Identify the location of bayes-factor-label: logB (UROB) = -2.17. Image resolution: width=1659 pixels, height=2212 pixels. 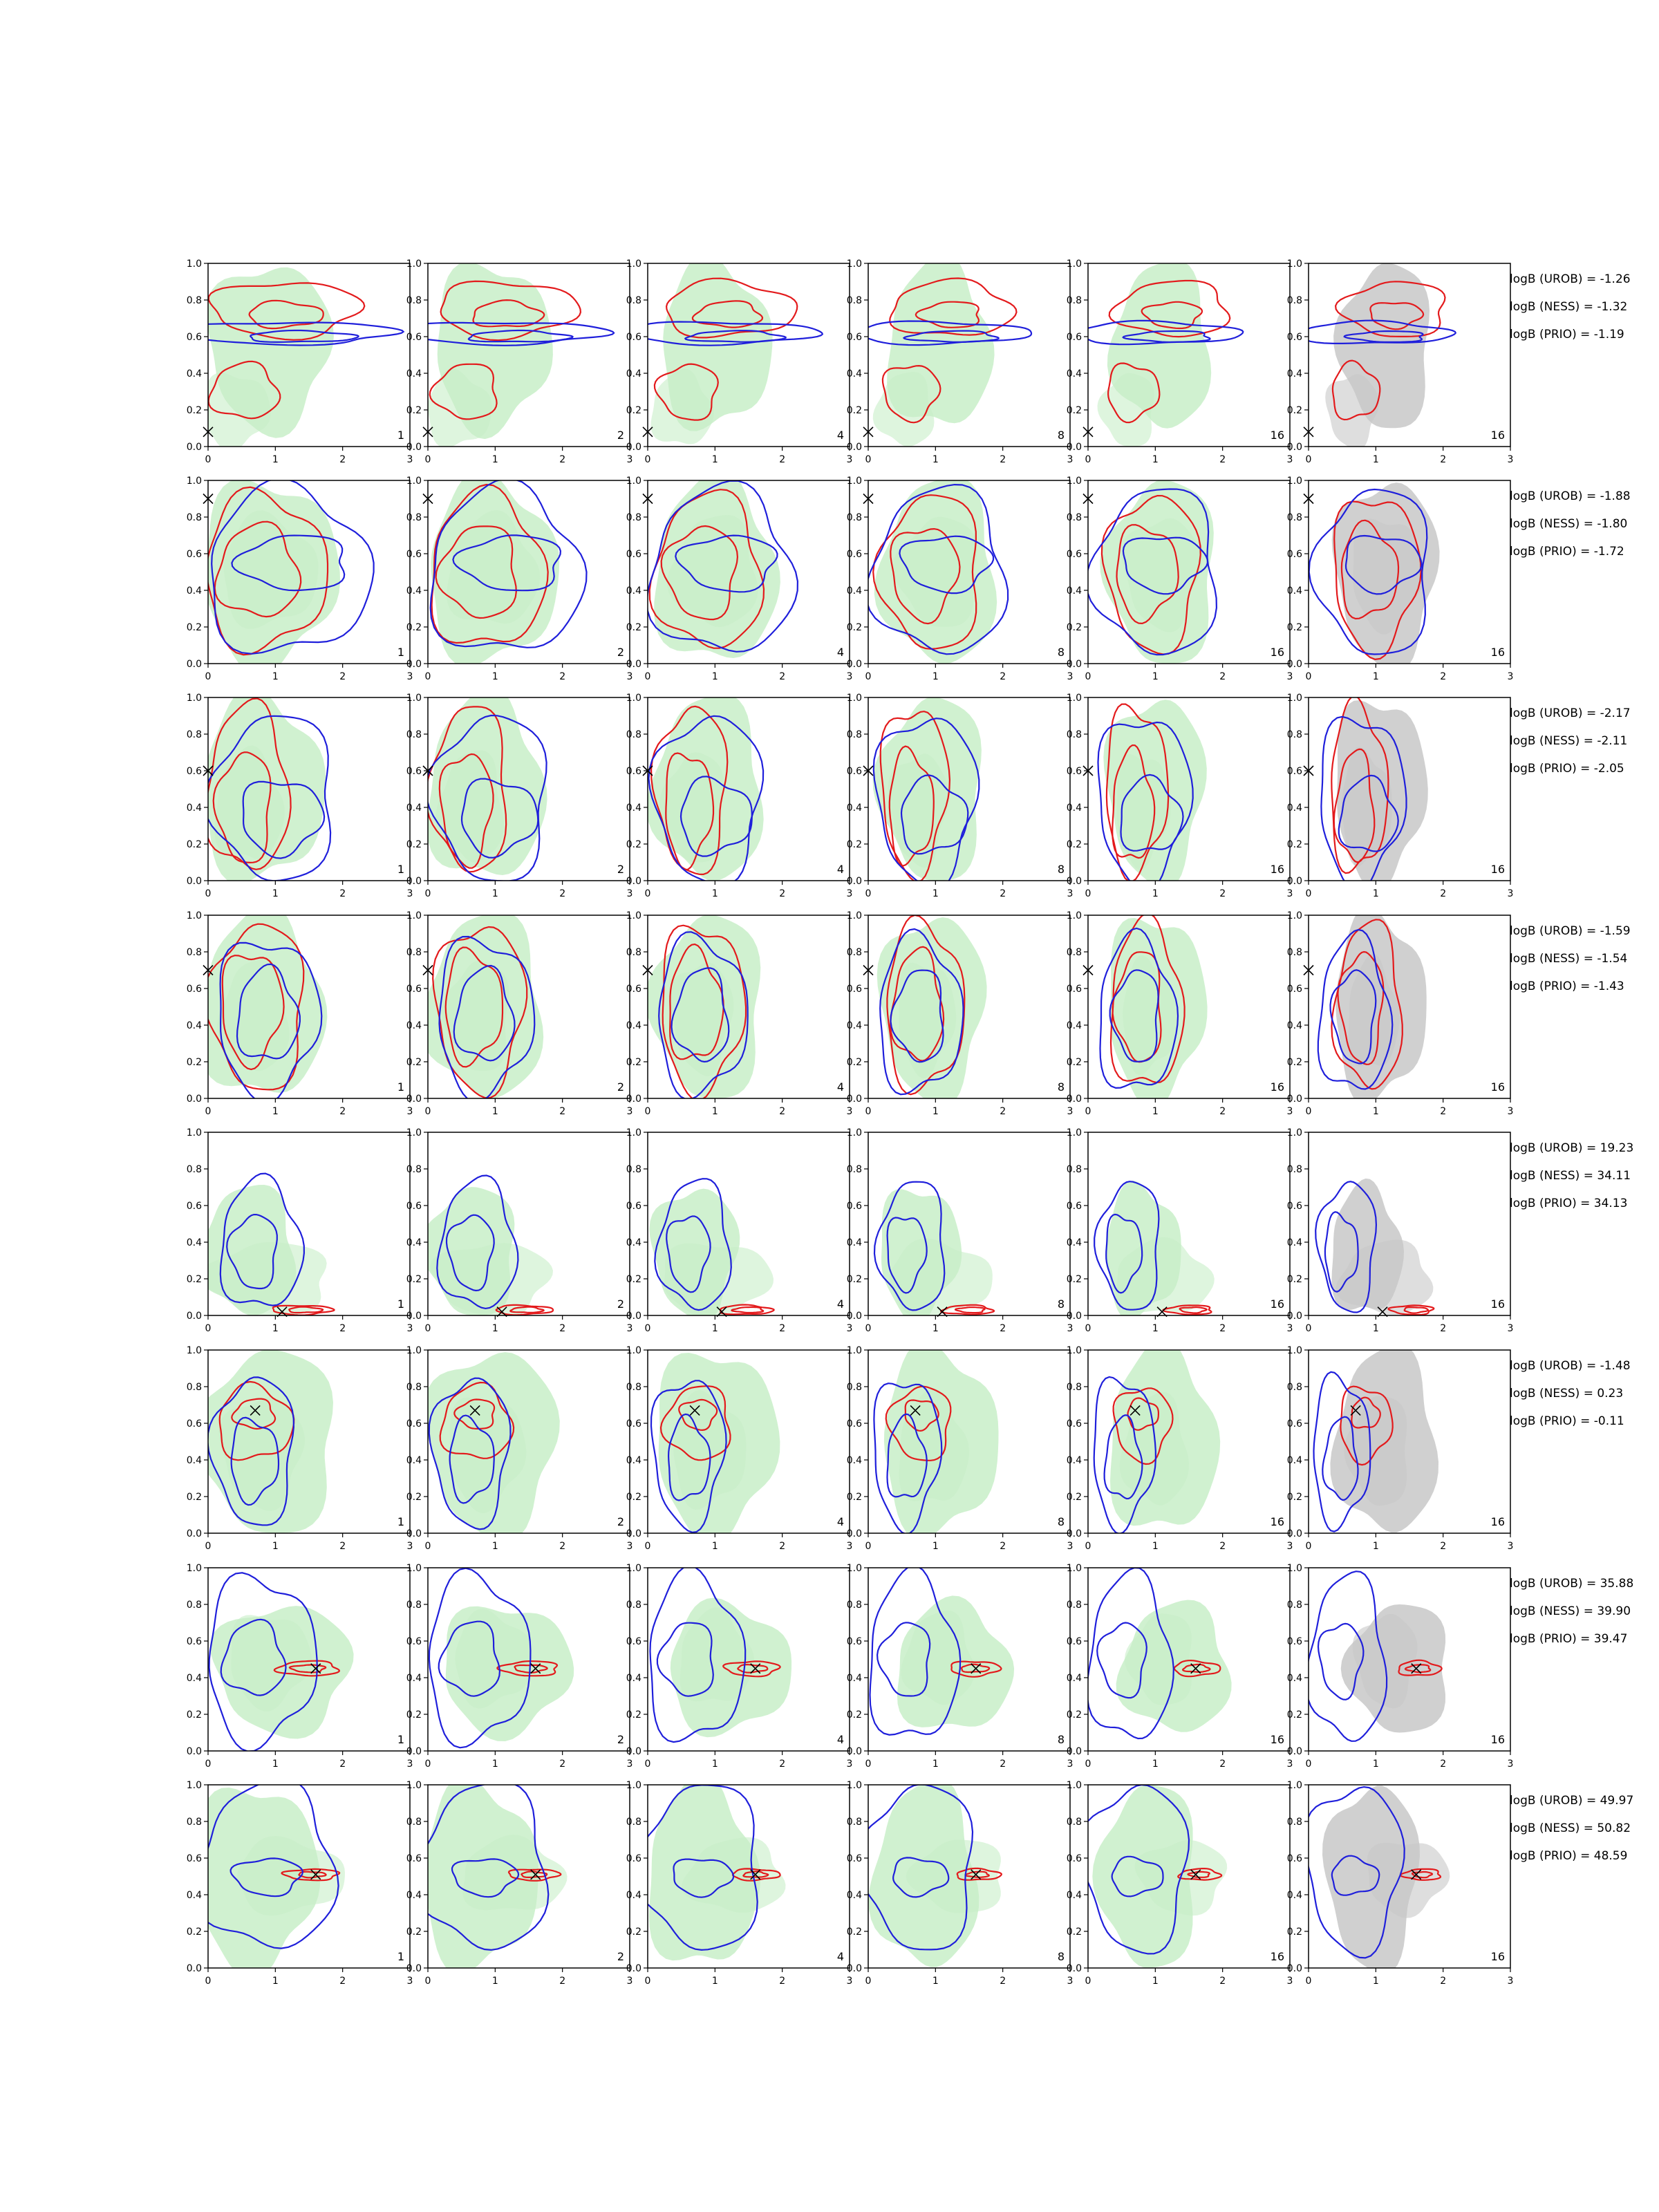
(1570, 713).